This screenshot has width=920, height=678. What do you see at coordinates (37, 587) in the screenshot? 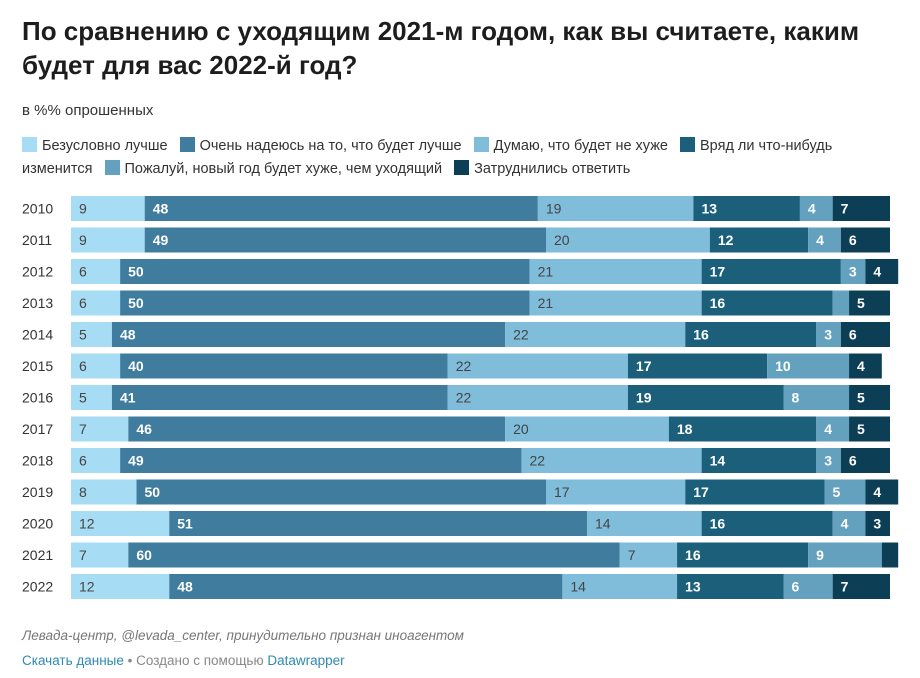
I see `category-label: 2022` at bounding box center [37, 587].